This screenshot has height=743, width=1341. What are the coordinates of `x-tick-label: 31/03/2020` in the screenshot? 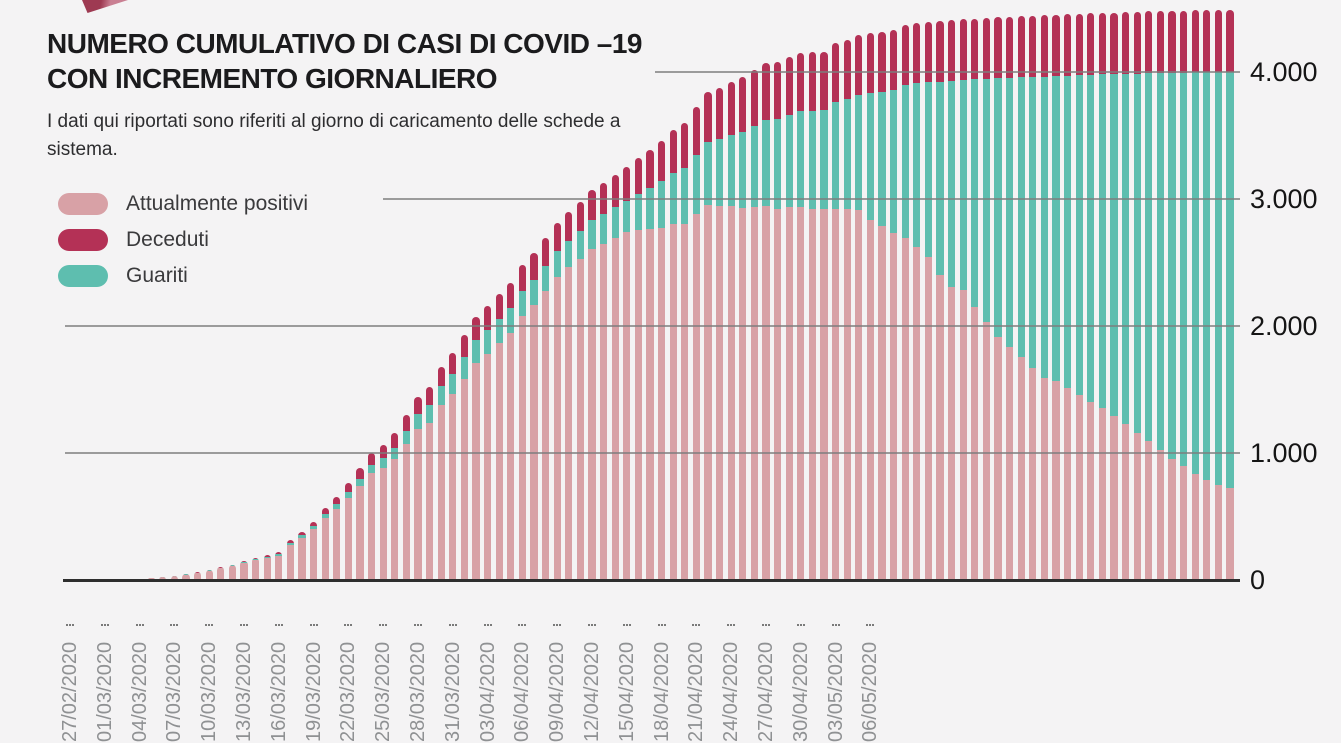 It's located at (452, 691).